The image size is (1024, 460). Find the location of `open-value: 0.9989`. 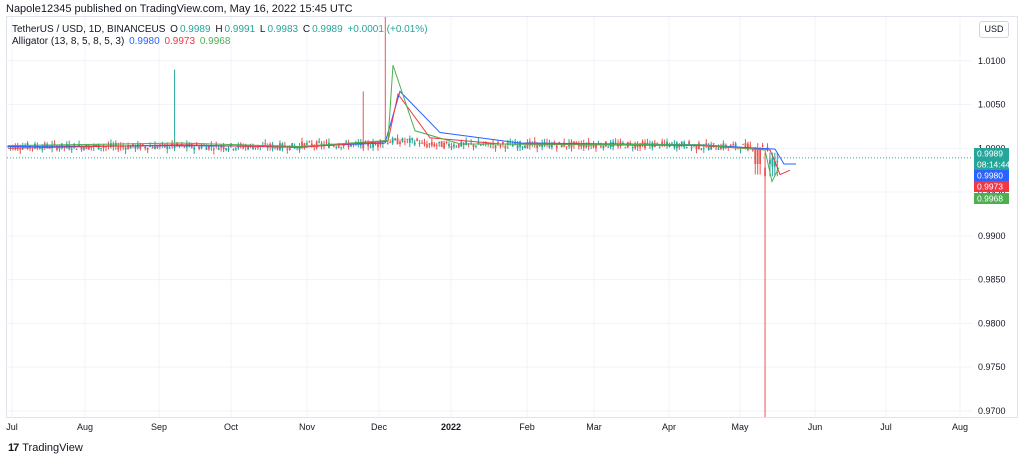

open-value: 0.9989 is located at coordinates (195, 29).